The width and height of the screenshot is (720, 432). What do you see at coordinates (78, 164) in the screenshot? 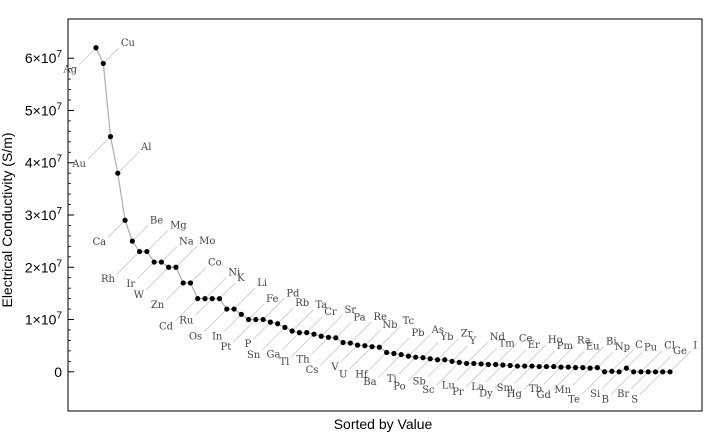
I see `point-label-au: Au` at bounding box center [78, 164].